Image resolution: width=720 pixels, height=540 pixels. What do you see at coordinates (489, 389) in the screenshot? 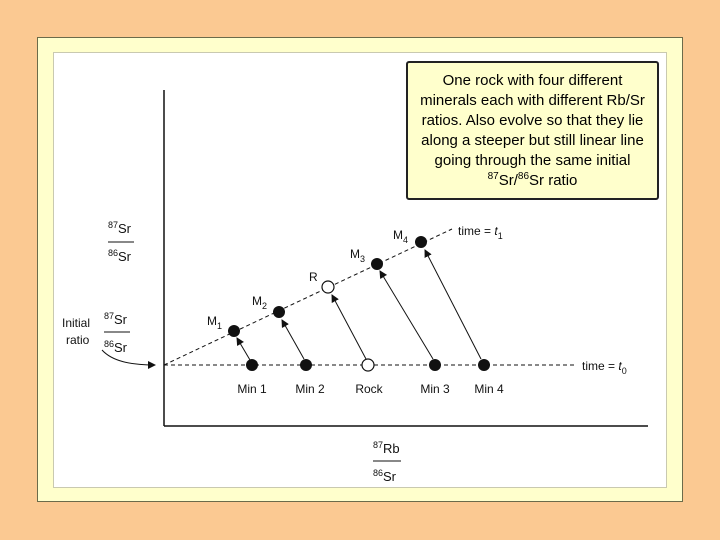
I see `label-min-4: Min 4` at bounding box center [489, 389].